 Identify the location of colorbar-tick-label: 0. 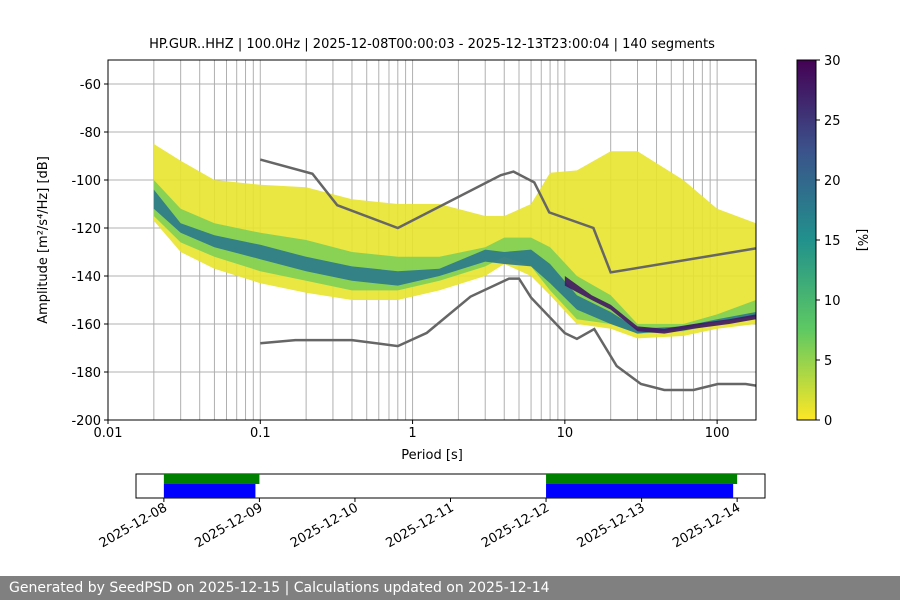
(828, 421).